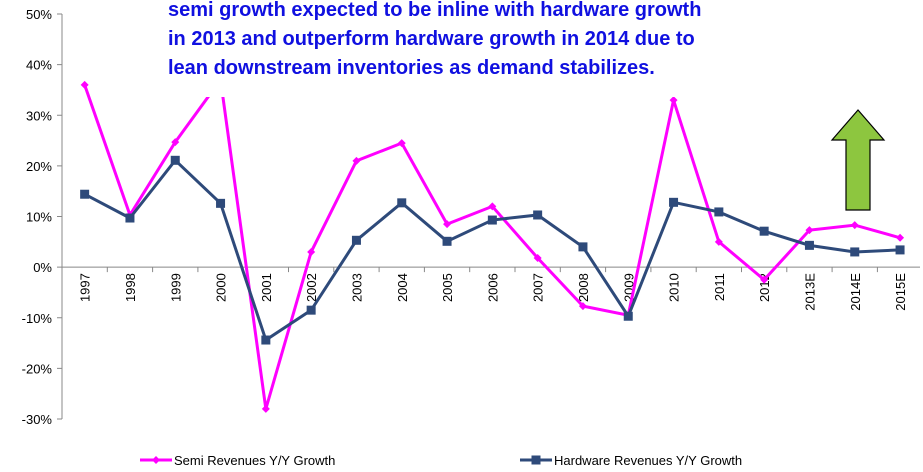 This screenshot has width=923, height=472. Describe the element at coordinates (37, 318) in the screenshot. I see `y-tick-label: -10%` at that location.